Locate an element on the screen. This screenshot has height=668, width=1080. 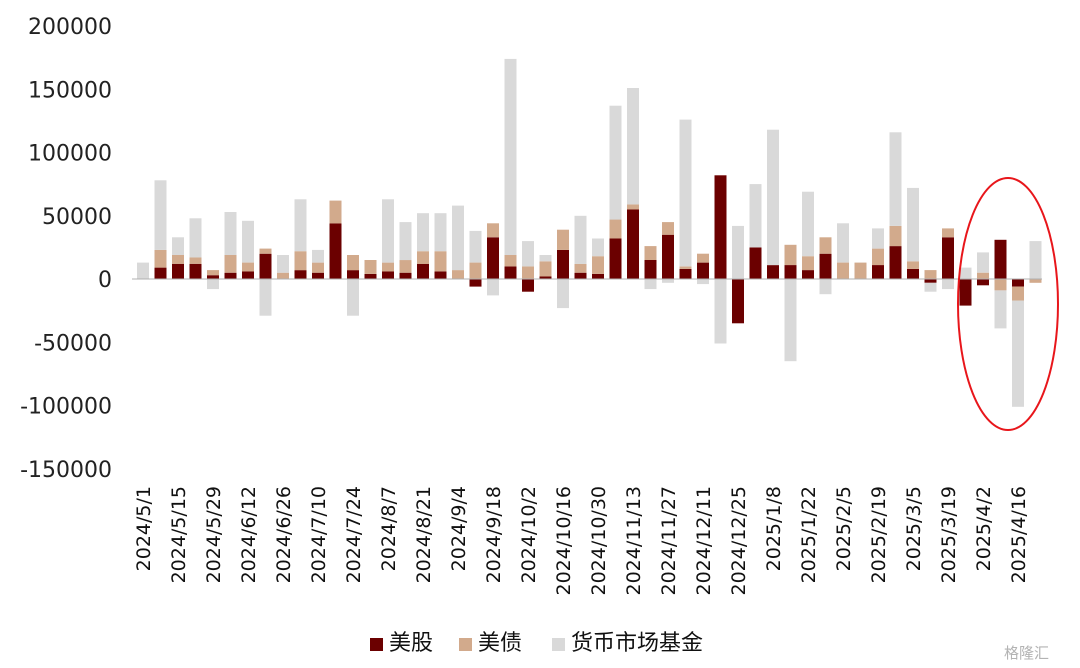
y-tick-label: 200000 is located at coordinates (70, 27).